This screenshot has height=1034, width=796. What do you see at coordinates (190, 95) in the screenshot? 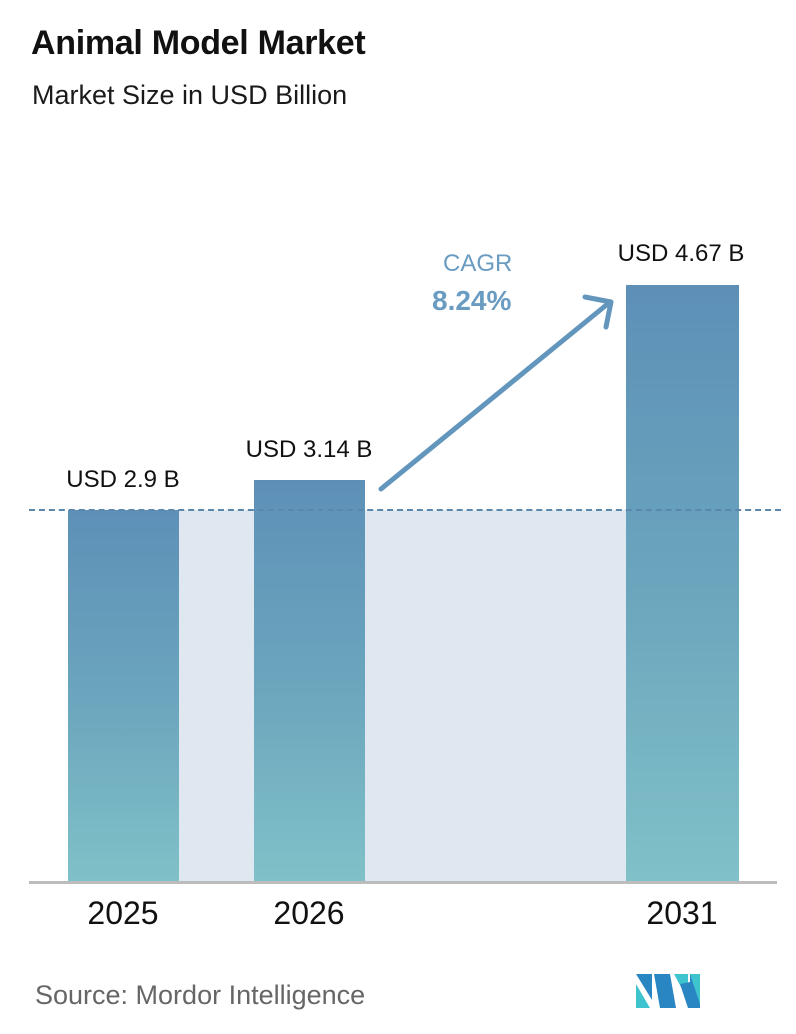
I see `chart-subtitle: Market Size in USD Billion` at bounding box center [190, 95].